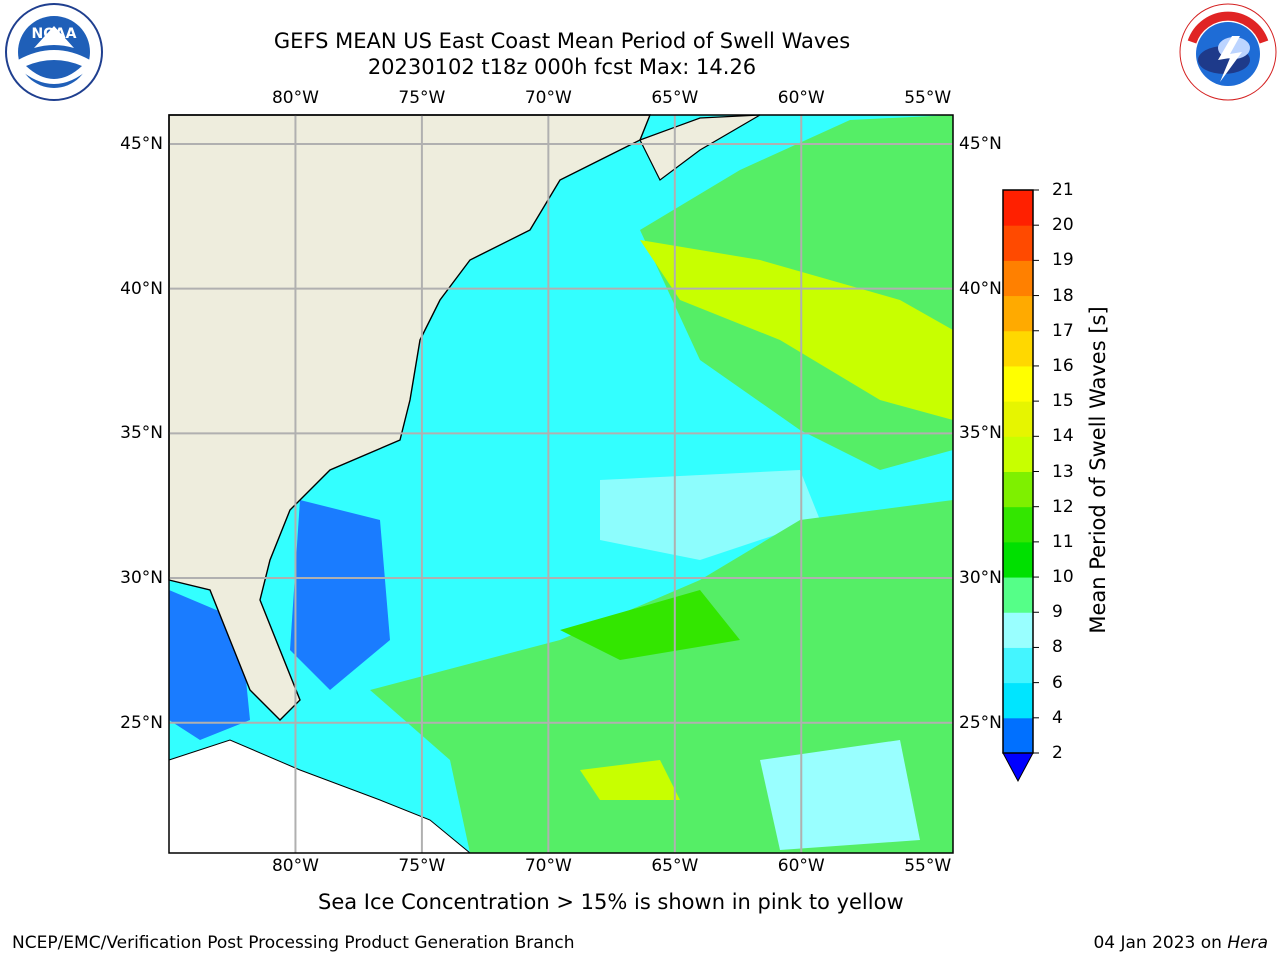 This screenshot has height=960, width=1280. Describe the element at coordinates (1247, 943) in the screenshot. I see `footer-host: Hera` at that location.